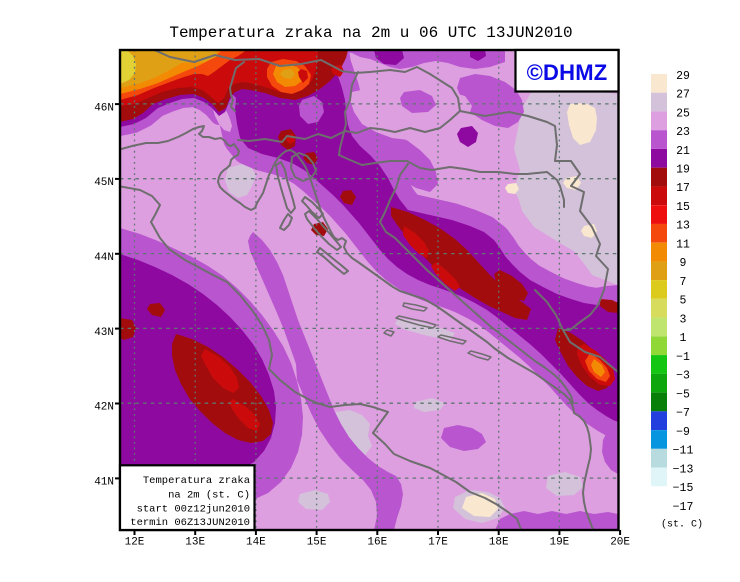 Image resolution: width=740 pixels, height=582 pixels. Describe the element at coordinates (683, 207) in the screenshot. I see `svg-text: 15` at that location.